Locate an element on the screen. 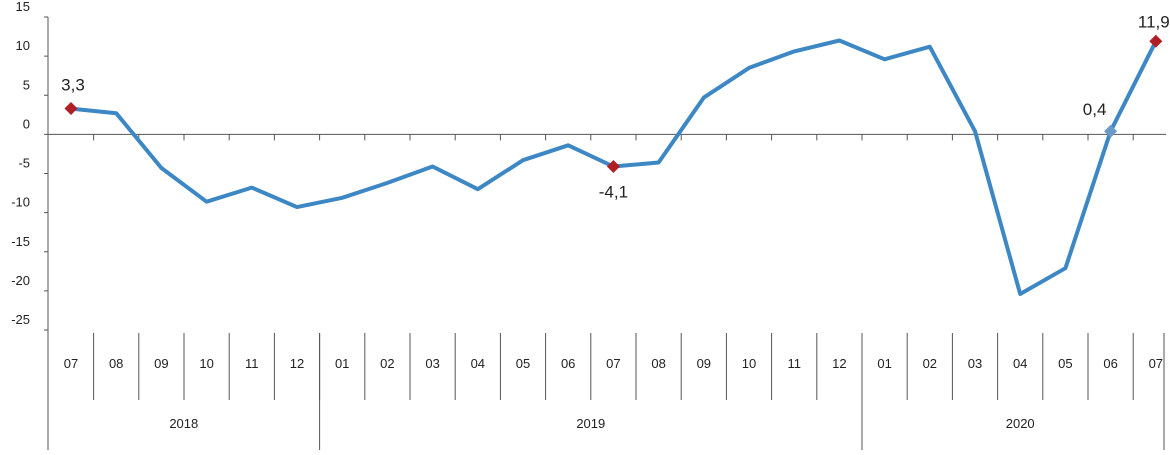  year-label: 2019 is located at coordinates (590, 423).